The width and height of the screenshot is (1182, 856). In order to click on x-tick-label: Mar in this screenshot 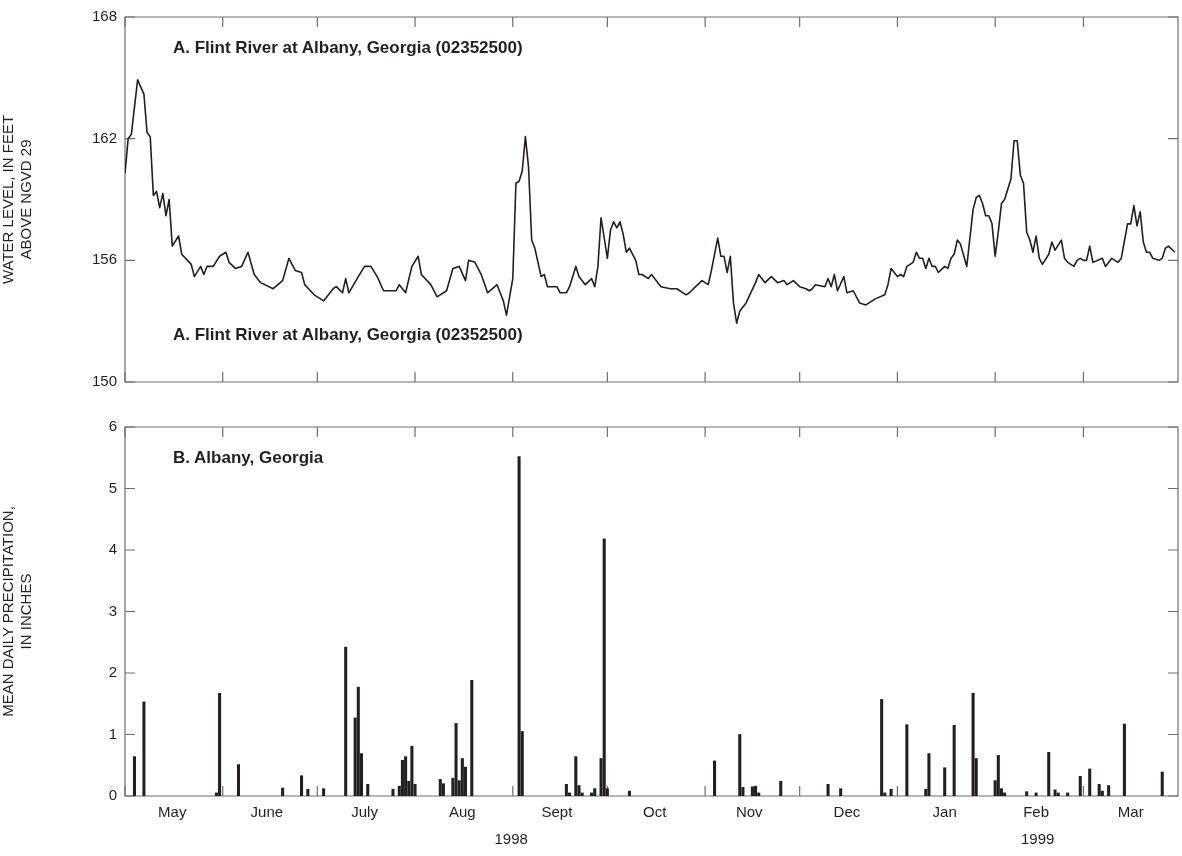, I will do `click(1130, 812)`.